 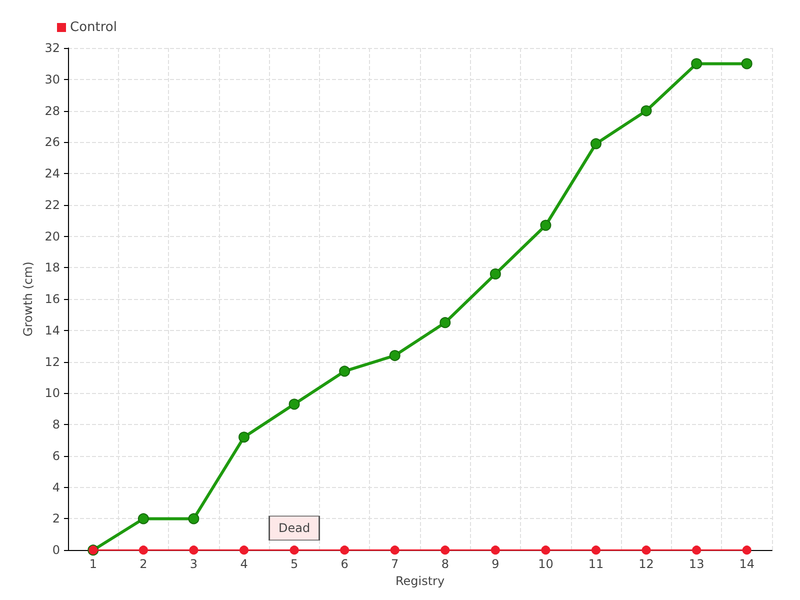 What do you see at coordinates (395, 564) in the screenshot?
I see `x-tick-label: 7` at bounding box center [395, 564].